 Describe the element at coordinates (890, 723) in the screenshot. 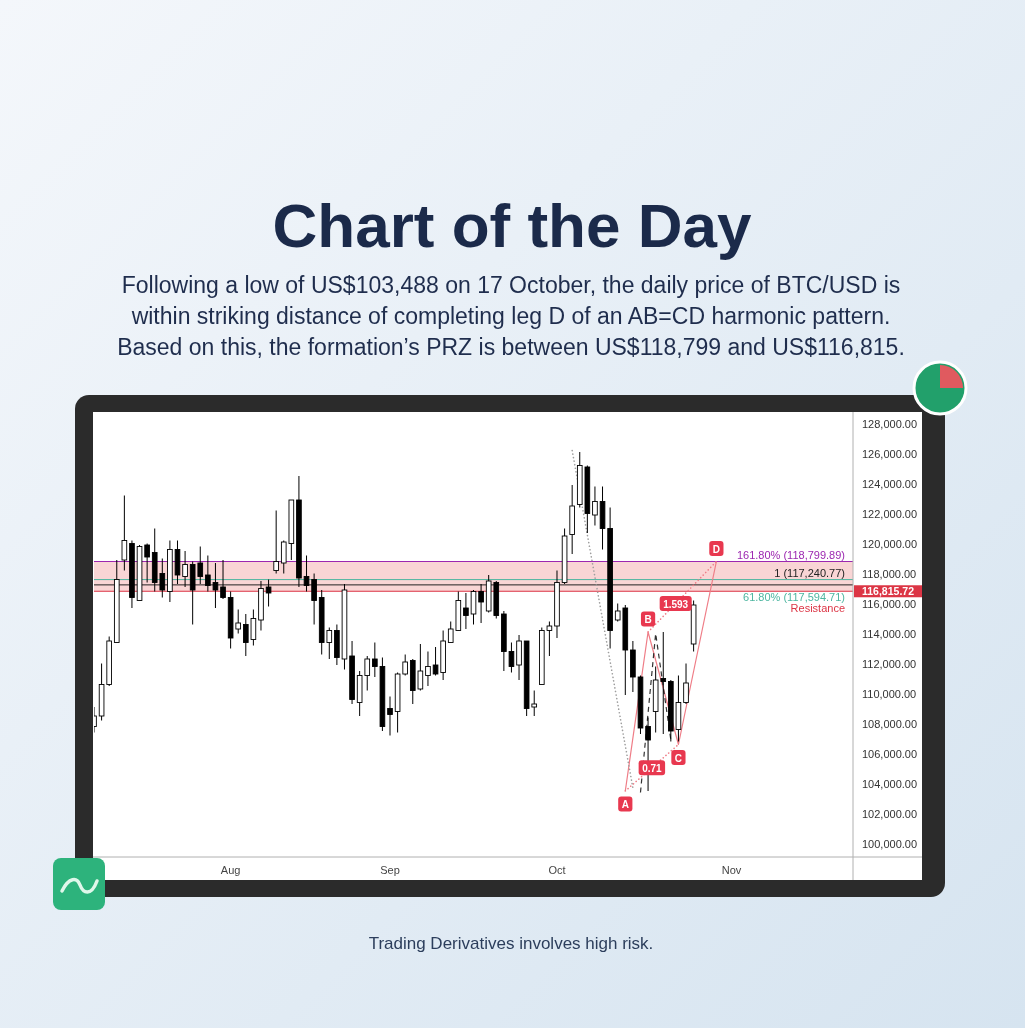

I see `y-tick-label: 108,000.00` at that location.